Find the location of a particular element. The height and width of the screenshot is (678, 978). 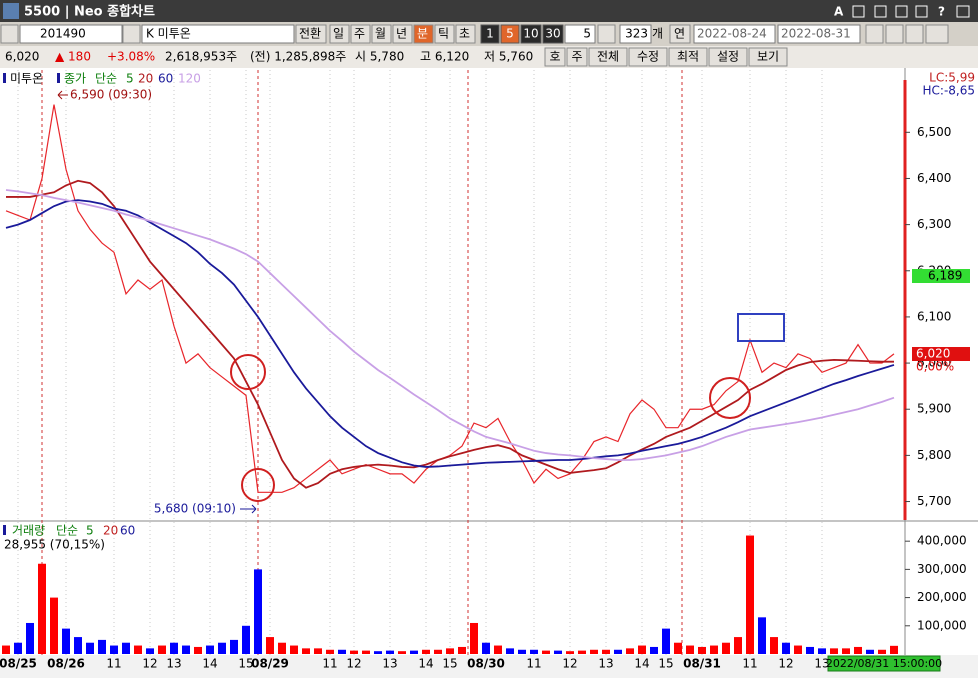

date-from: 2022-08-24 is located at coordinates (732, 34).